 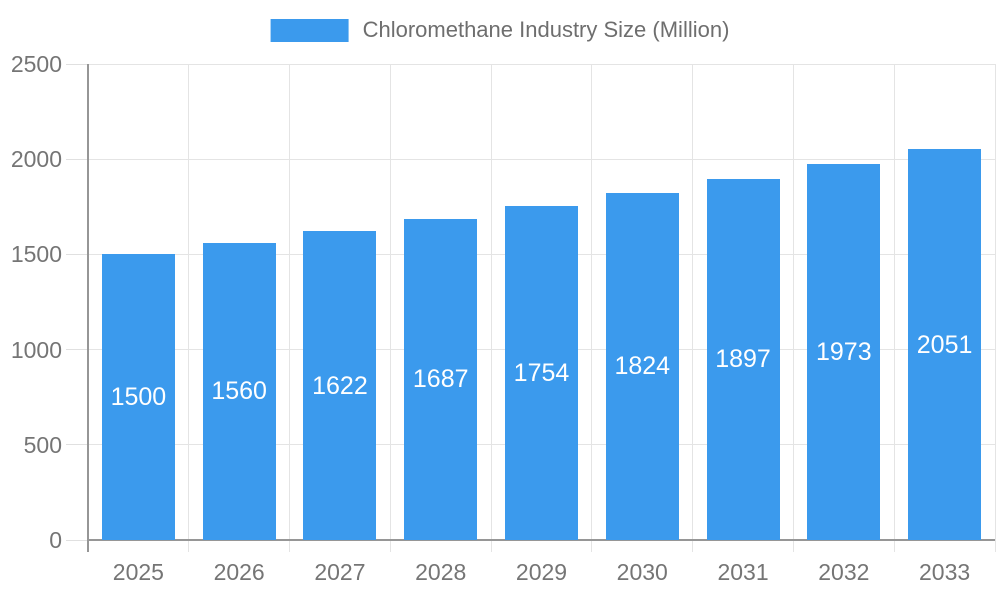 What do you see at coordinates (441, 572) in the screenshot?
I see `x-axis-tick-label: 2028` at bounding box center [441, 572].